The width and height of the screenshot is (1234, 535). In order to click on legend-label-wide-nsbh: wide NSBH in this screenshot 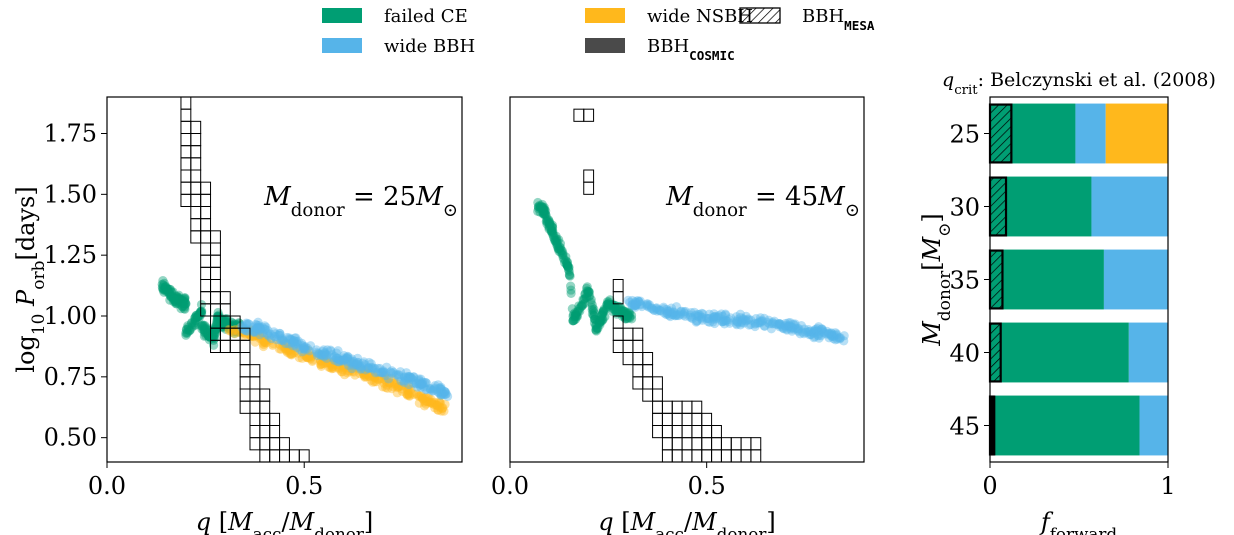, I will do `click(700, 16)`.